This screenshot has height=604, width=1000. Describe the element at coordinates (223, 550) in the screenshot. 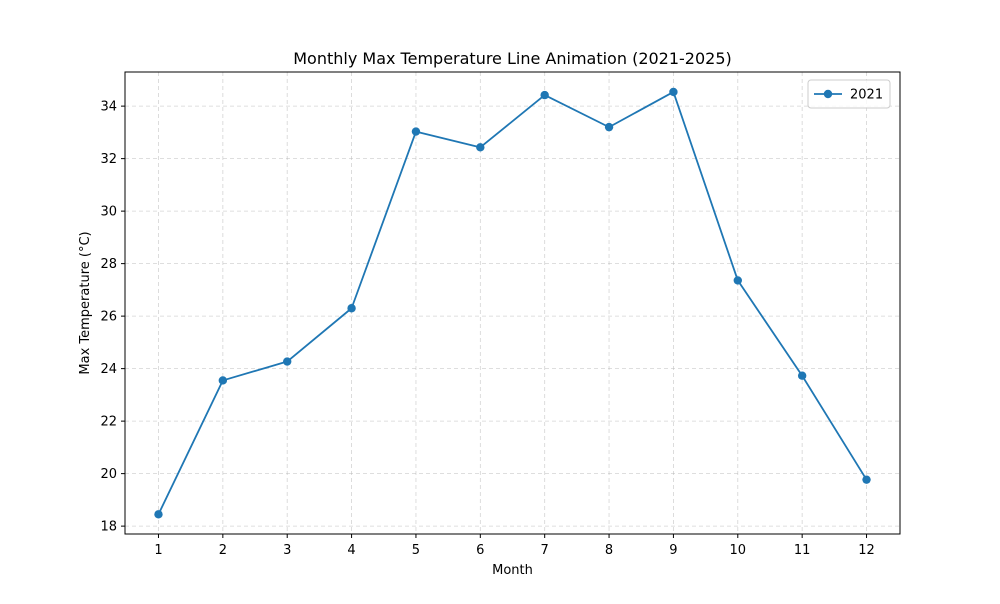

I see `x-tick-label: 2` at that location.